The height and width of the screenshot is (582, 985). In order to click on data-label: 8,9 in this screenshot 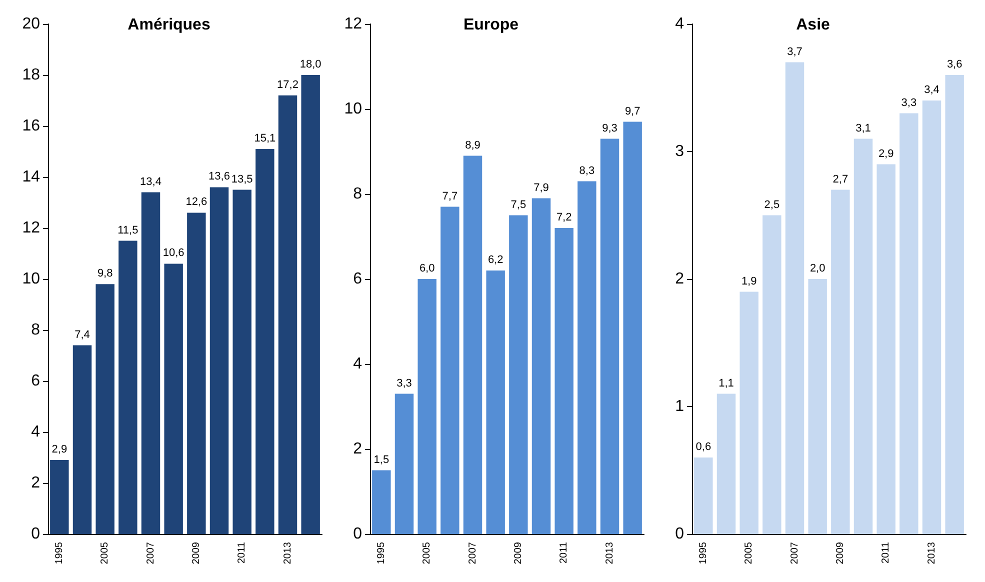, I will do `click(472, 145)`.